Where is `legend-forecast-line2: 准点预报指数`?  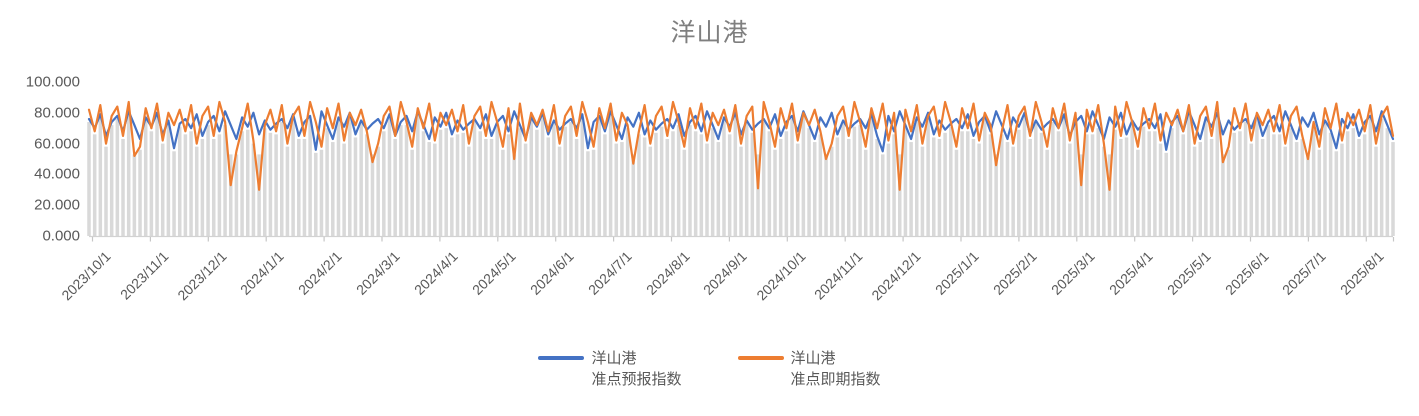 legend-forecast-line2: 准点预报指数 is located at coordinates (636, 379).